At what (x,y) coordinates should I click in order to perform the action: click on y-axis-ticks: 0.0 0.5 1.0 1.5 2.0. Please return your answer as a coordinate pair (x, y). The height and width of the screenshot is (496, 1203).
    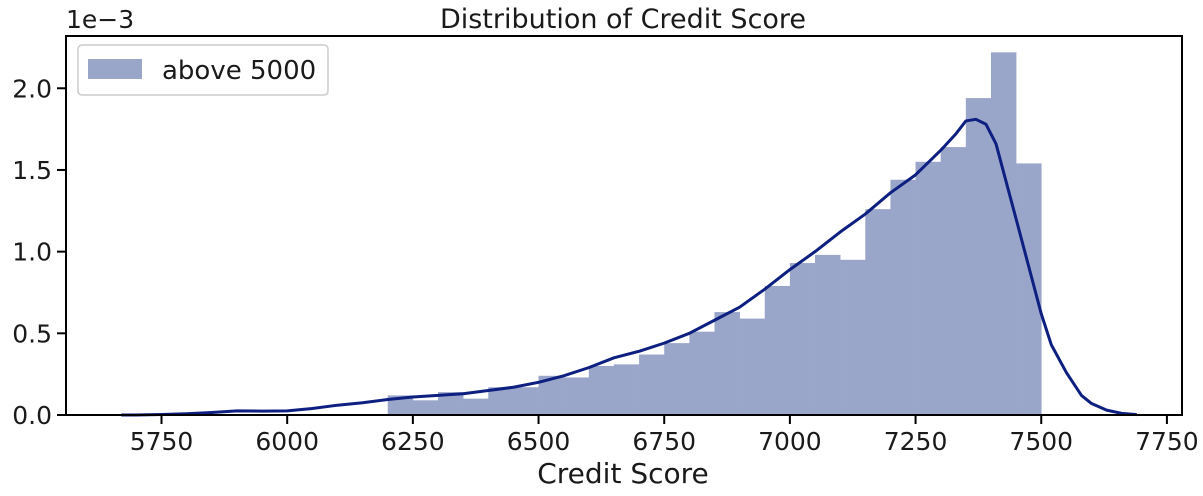
    Looking at the image, I should click on (39, 252).